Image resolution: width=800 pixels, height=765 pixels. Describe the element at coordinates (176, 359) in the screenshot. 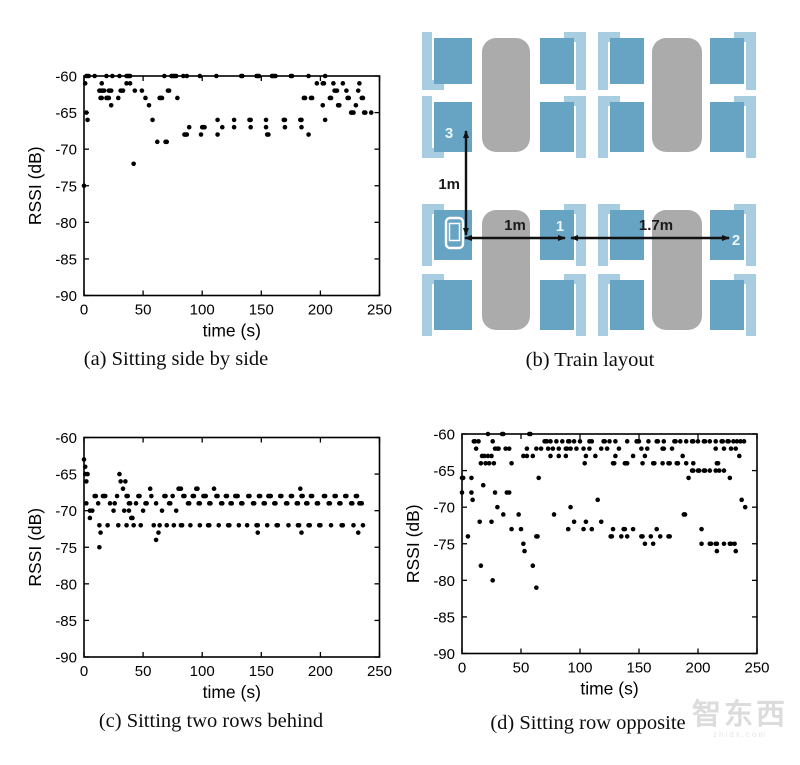

I see `caption-a: (a) Sitting side by side` at that location.